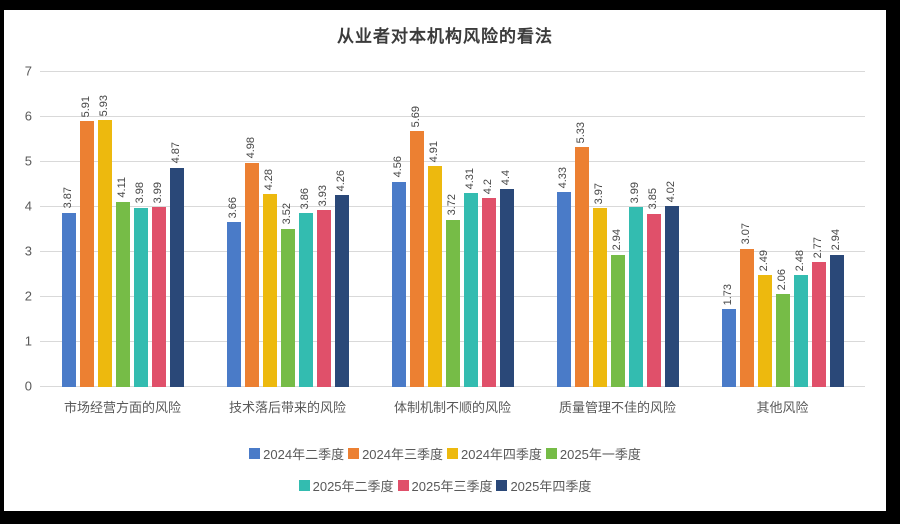  What do you see at coordinates (402, 454) in the screenshot?
I see `legend-label: 2024年三季度` at bounding box center [402, 454].